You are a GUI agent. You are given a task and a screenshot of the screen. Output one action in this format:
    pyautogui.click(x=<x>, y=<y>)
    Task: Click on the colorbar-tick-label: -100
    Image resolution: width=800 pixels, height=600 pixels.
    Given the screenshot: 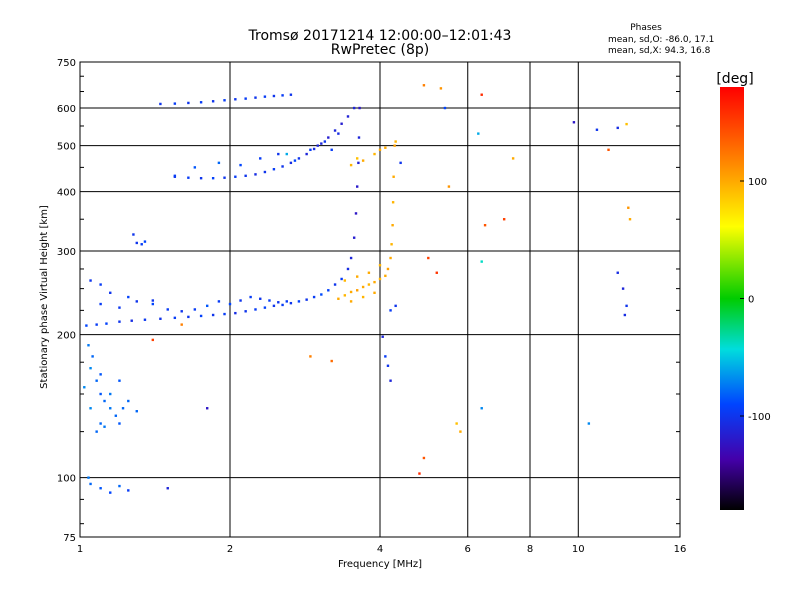 What is the action you would take?
    pyautogui.click(x=759, y=417)
    